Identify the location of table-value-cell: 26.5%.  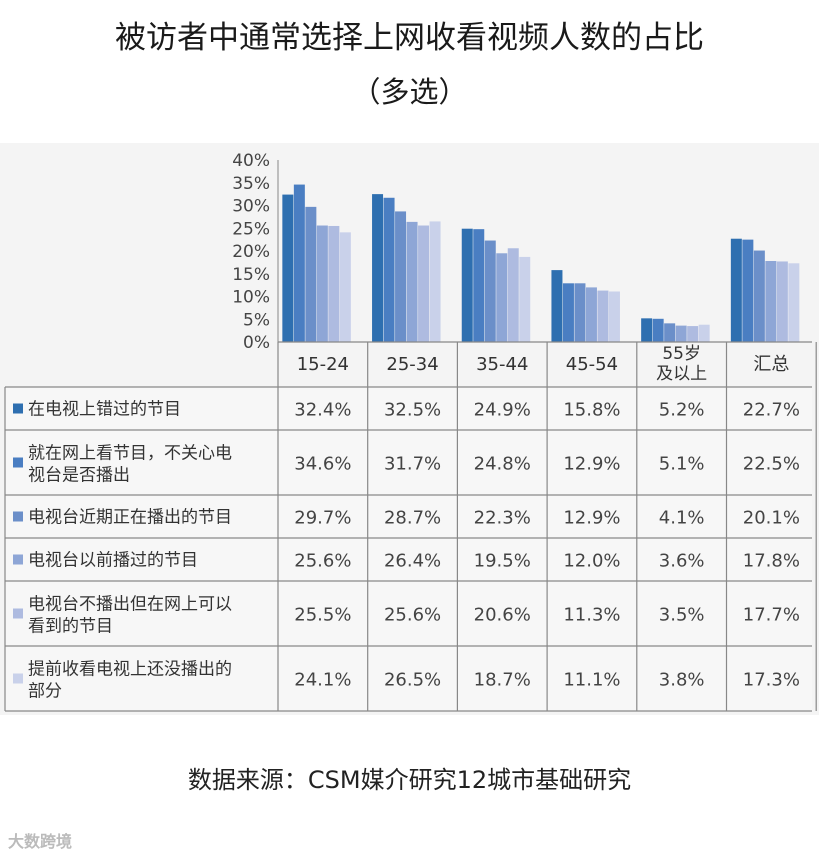
(412, 680).